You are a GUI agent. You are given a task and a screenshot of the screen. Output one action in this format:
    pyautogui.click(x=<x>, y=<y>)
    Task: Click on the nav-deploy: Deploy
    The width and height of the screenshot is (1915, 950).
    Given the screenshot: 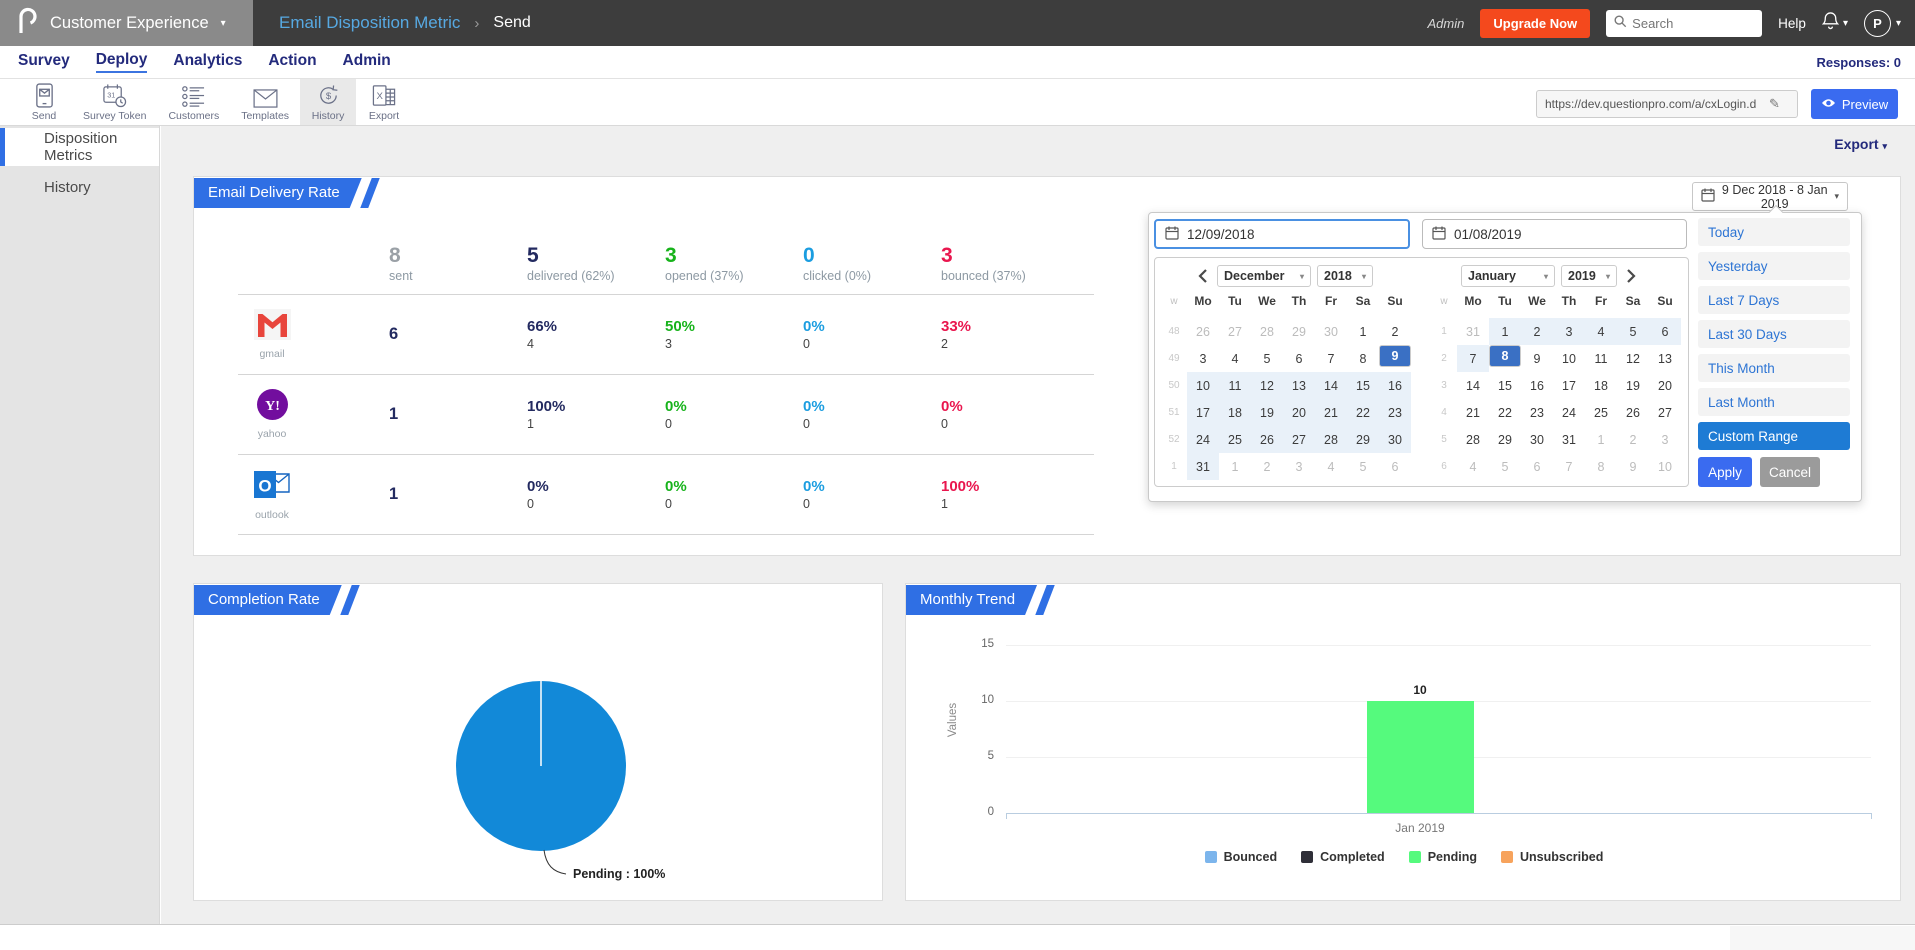 What is the action you would take?
    pyautogui.click(x=121, y=62)
    